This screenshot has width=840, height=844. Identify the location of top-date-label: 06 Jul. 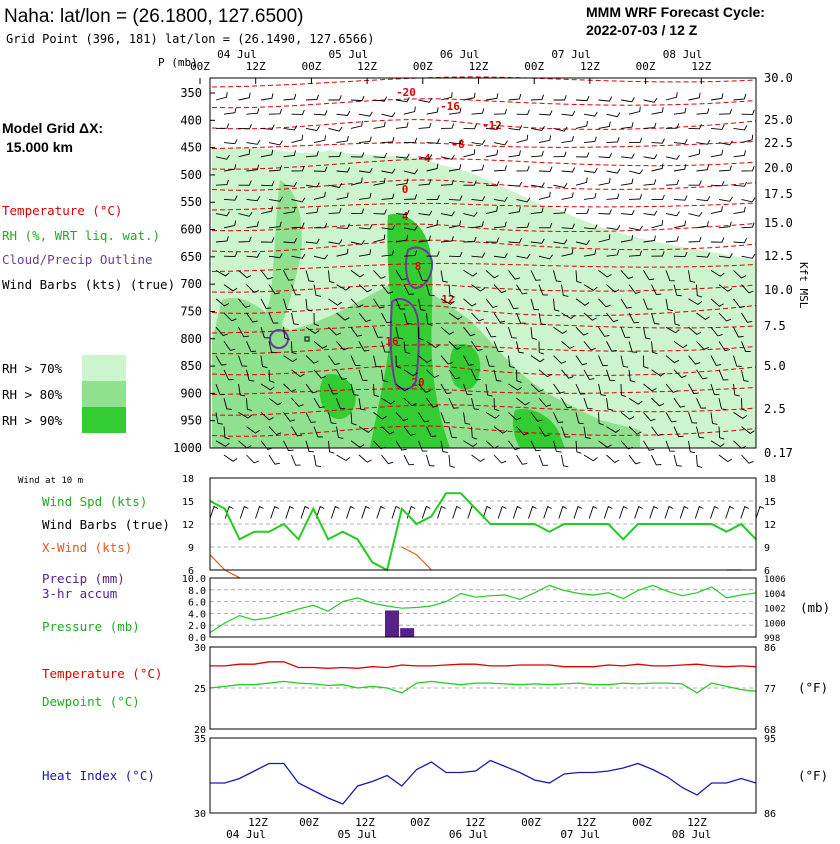
(460, 54).